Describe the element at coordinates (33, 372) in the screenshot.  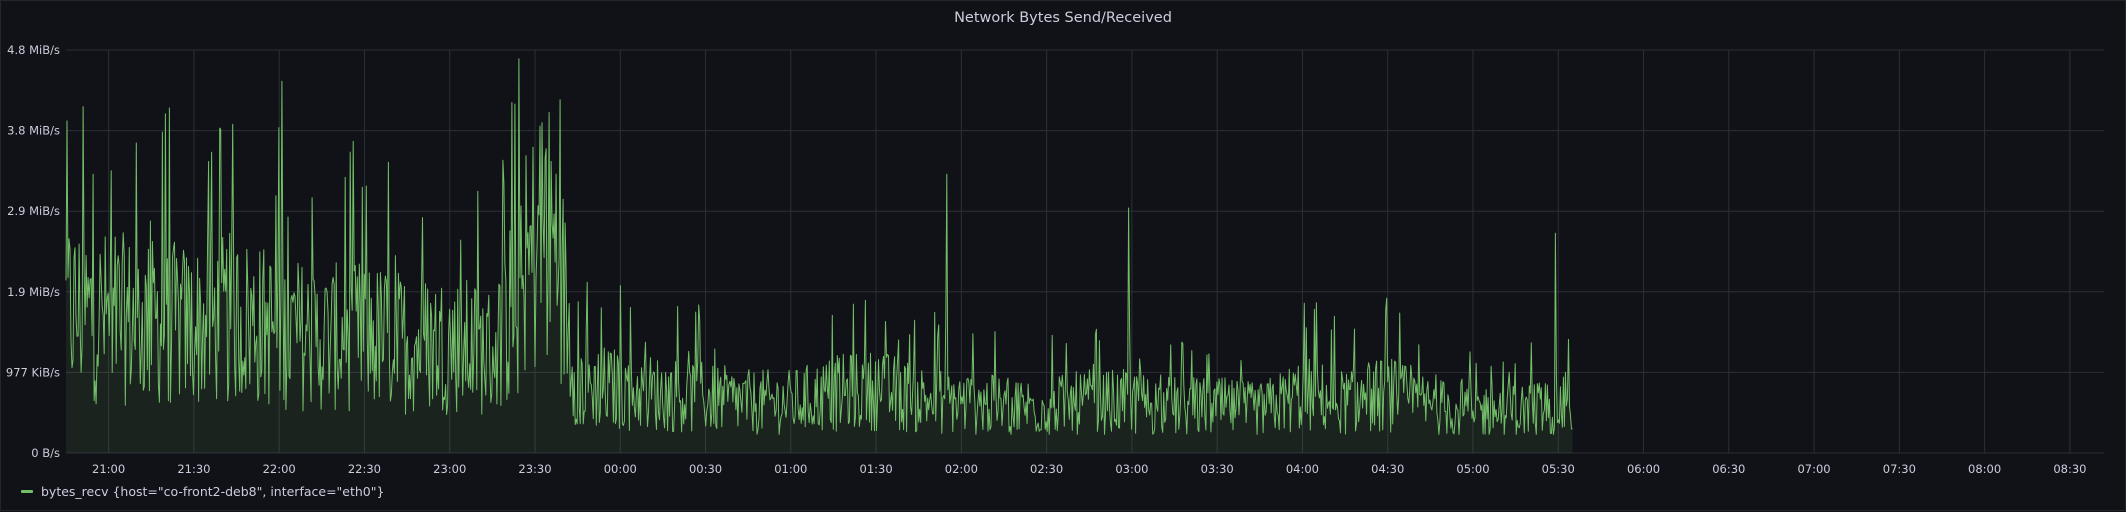
I see `y-tick-label: 977 KiB/s` at that location.